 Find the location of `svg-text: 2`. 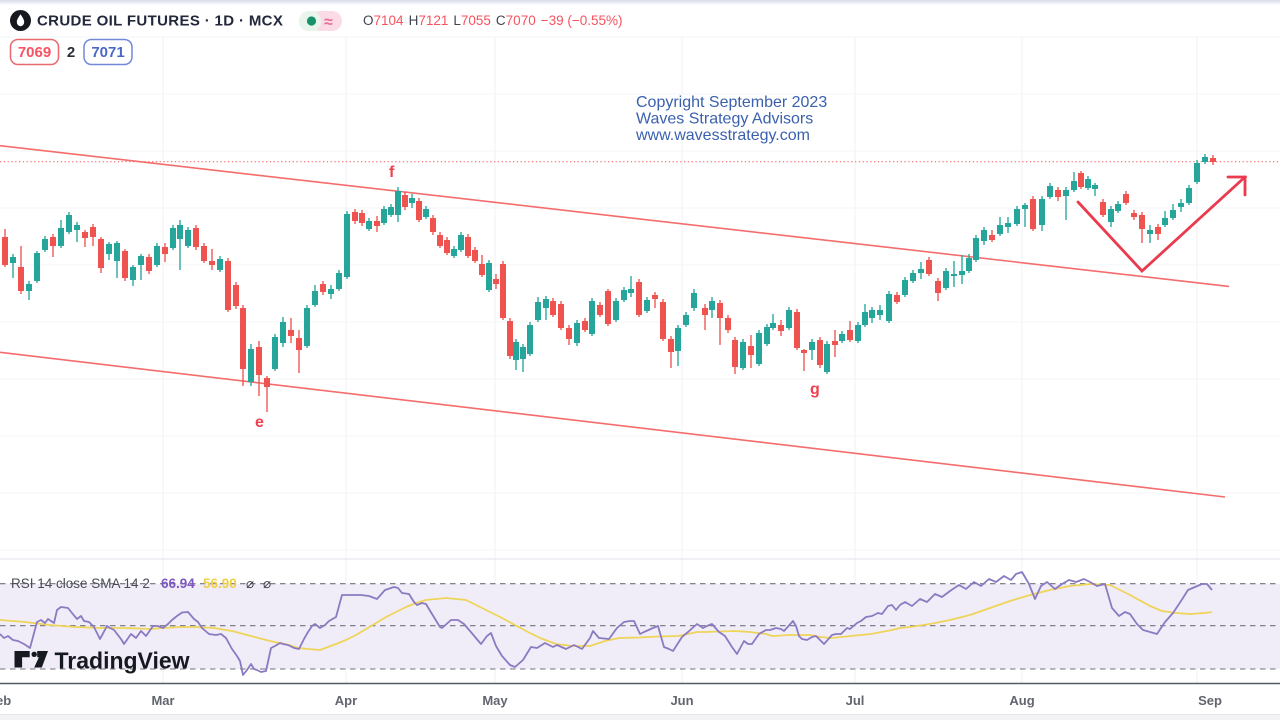

svg-text: 2 is located at coordinates (71, 52).